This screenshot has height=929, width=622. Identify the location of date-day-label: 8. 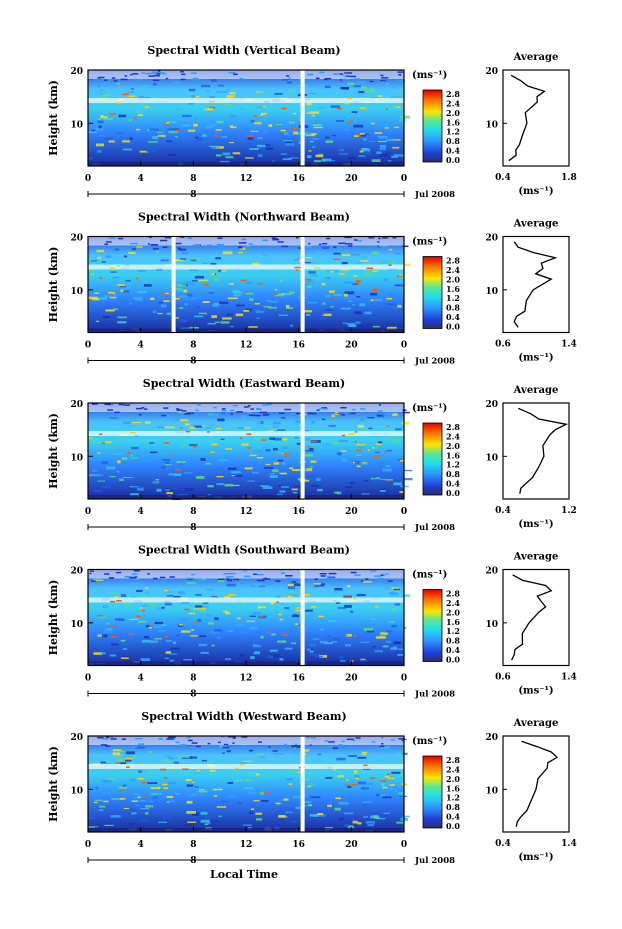
(193, 861).